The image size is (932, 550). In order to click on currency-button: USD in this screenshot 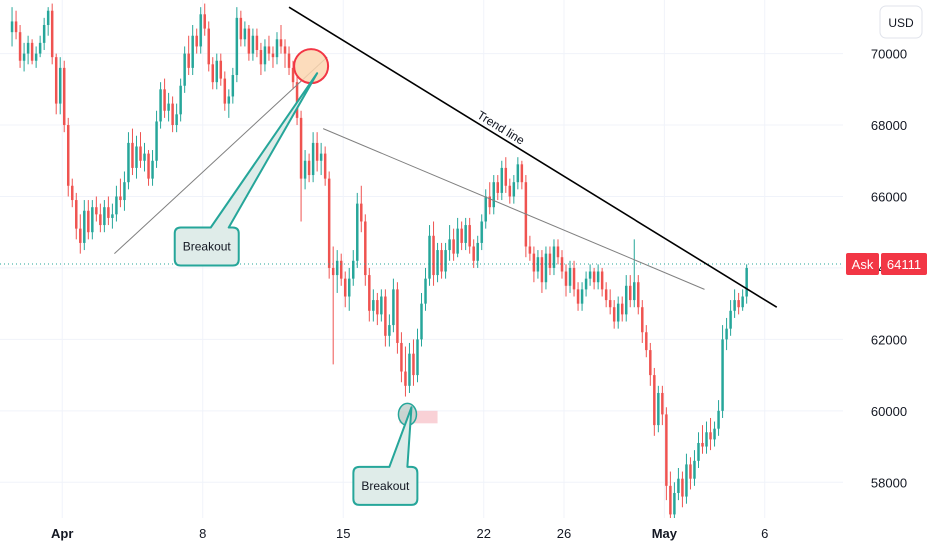, I will do `click(901, 22)`.